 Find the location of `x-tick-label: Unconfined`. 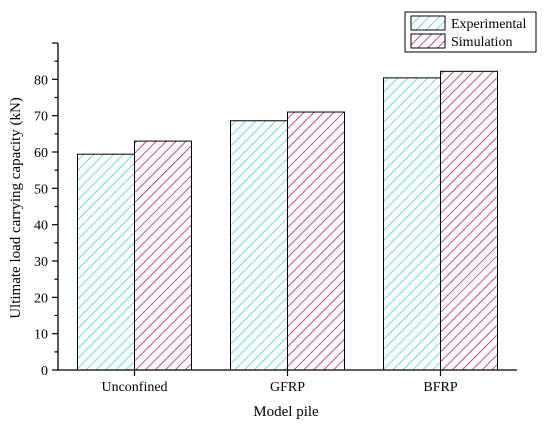

x-tick-label: Unconfined is located at coordinates (134, 387).